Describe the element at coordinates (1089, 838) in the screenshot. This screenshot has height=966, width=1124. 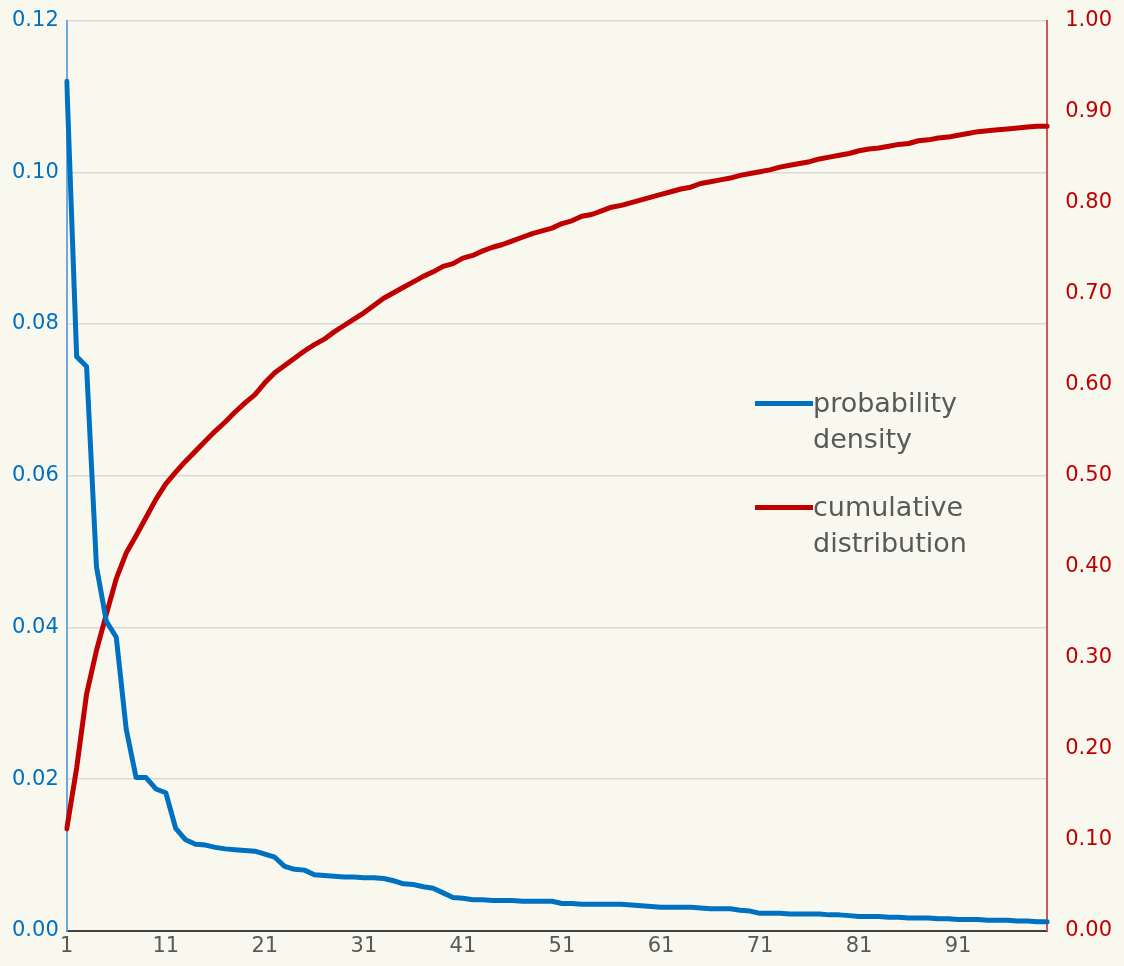
I see `y2-tick-label: 0.10` at that location.